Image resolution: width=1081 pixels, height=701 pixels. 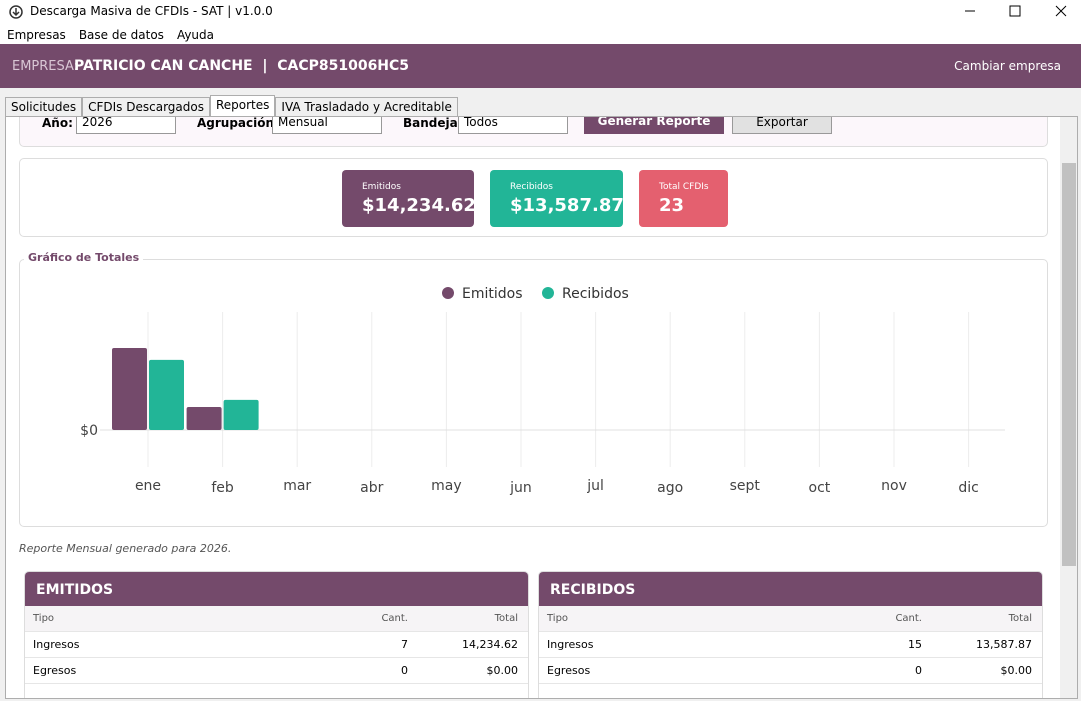 I want to click on tray-select: Todos, so click(x=513, y=125).